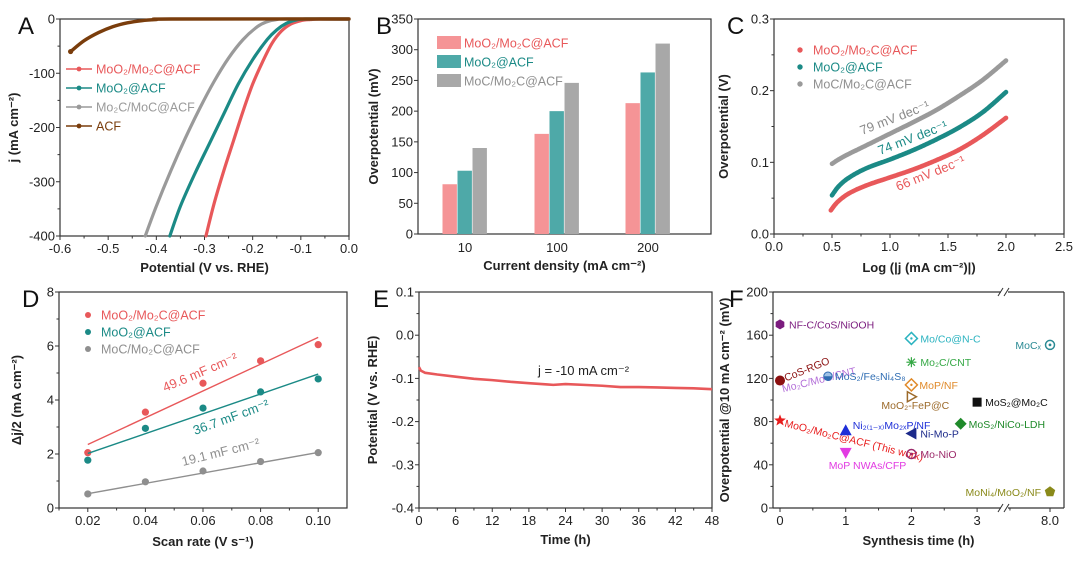  What do you see at coordinates (260, 520) in the screenshot?
I see `x-tick-label: 0.08` at bounding box center [260, 520].